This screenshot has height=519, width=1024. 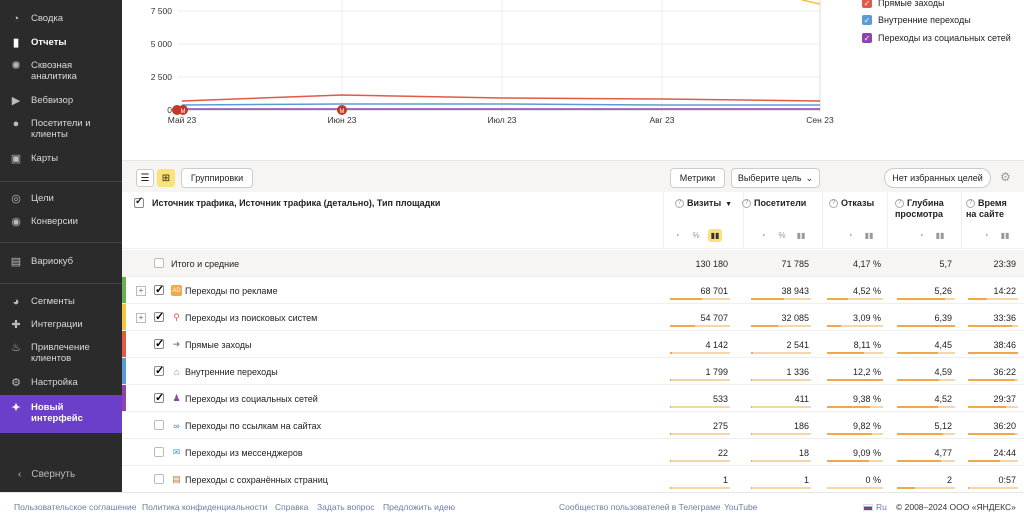 I want to click on sidebar-item-integrations: ✚ Интеграции, so click(x=61, y=325).